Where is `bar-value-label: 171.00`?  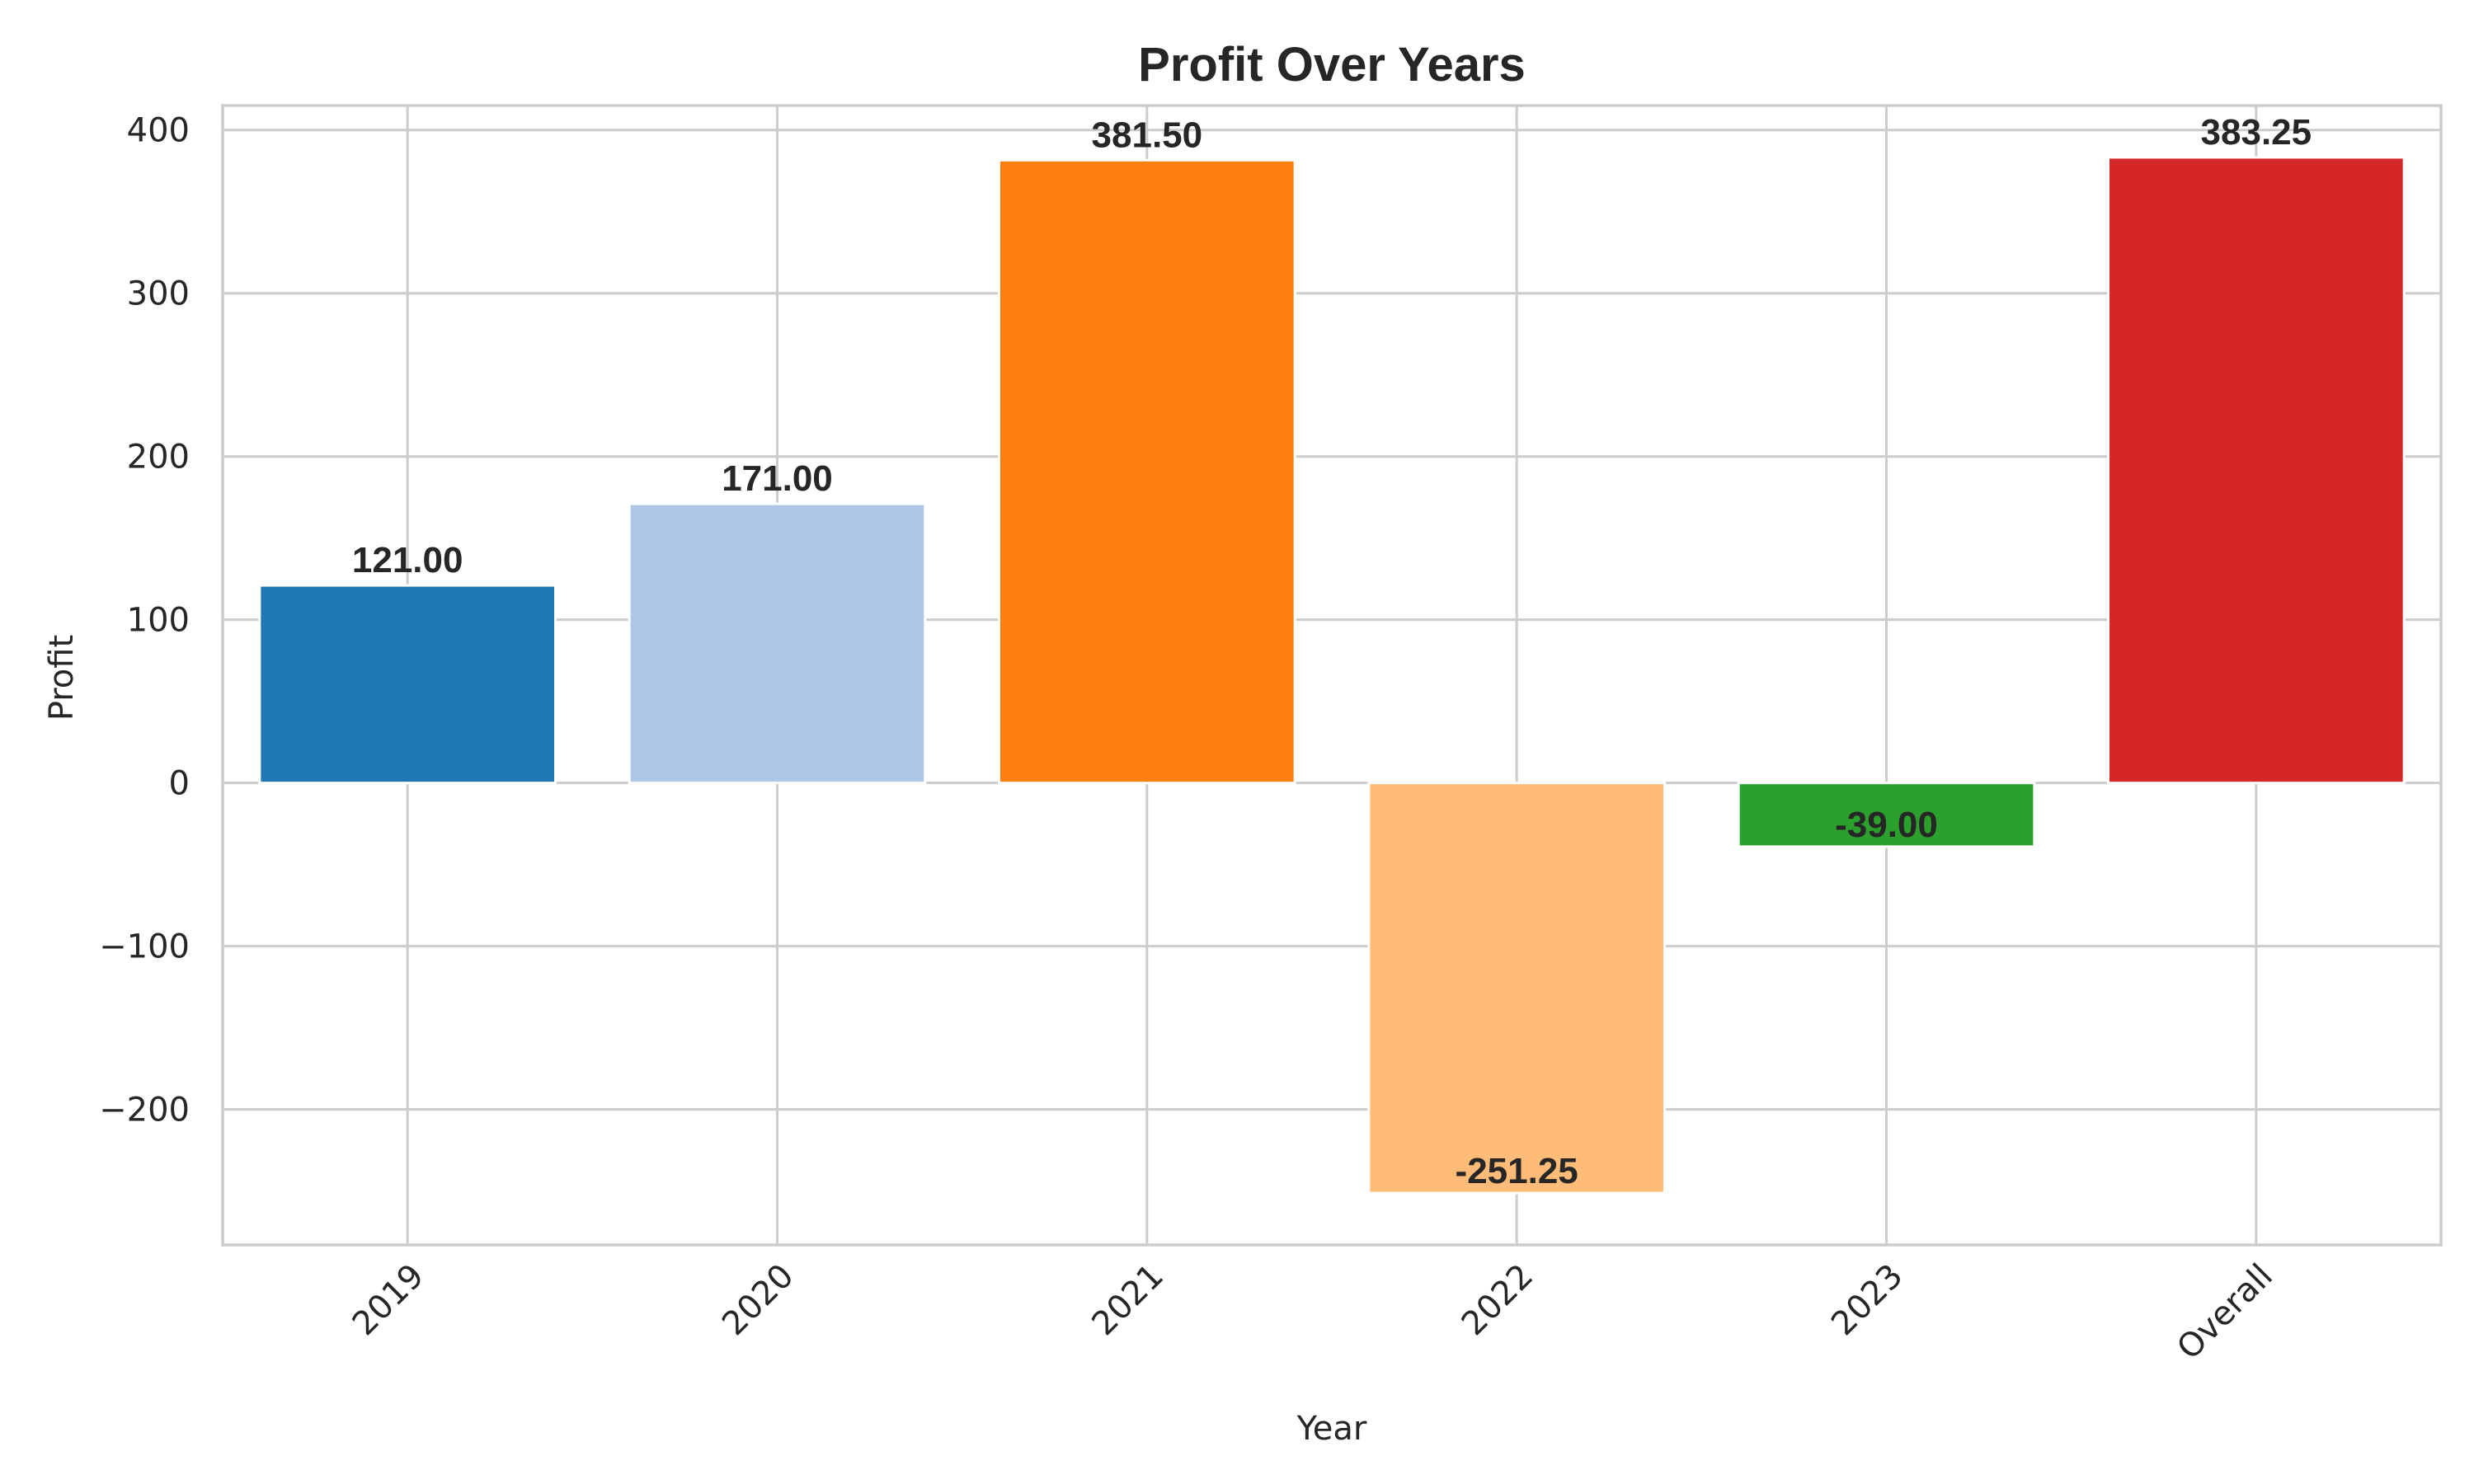 bar-value-label: 171.00 is located at coordinates (777, 478).